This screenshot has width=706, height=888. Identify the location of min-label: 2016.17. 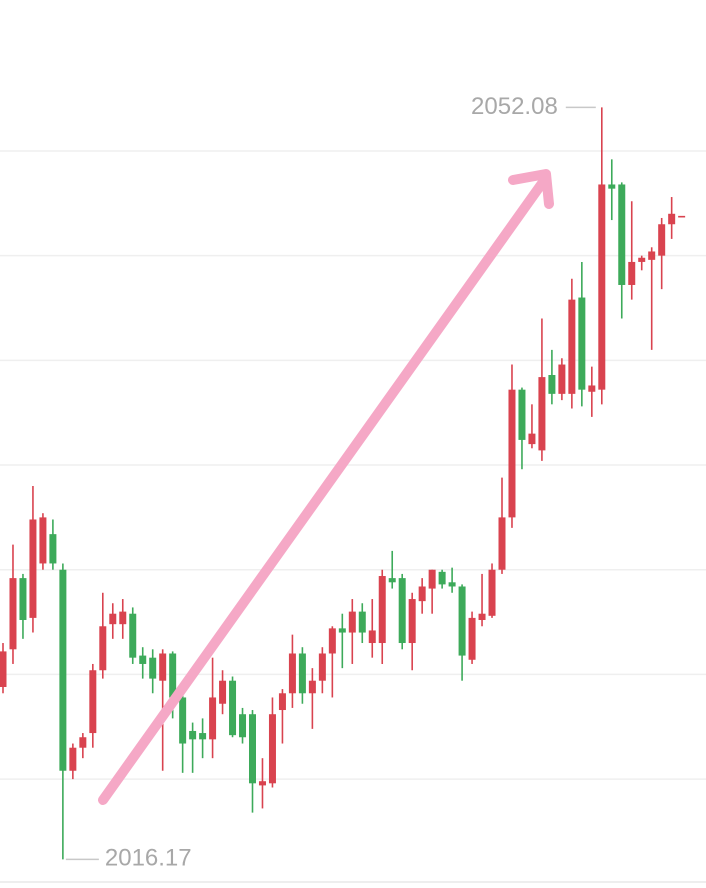
(148, 858).